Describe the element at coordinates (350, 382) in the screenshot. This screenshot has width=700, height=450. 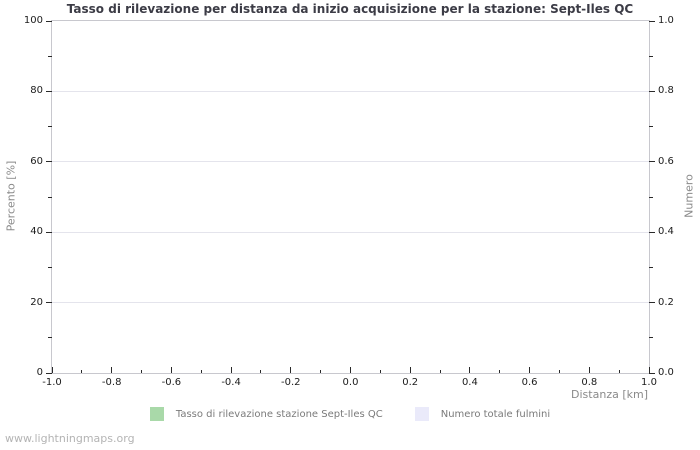
I see `x-tick-label: 0.0` at that location.